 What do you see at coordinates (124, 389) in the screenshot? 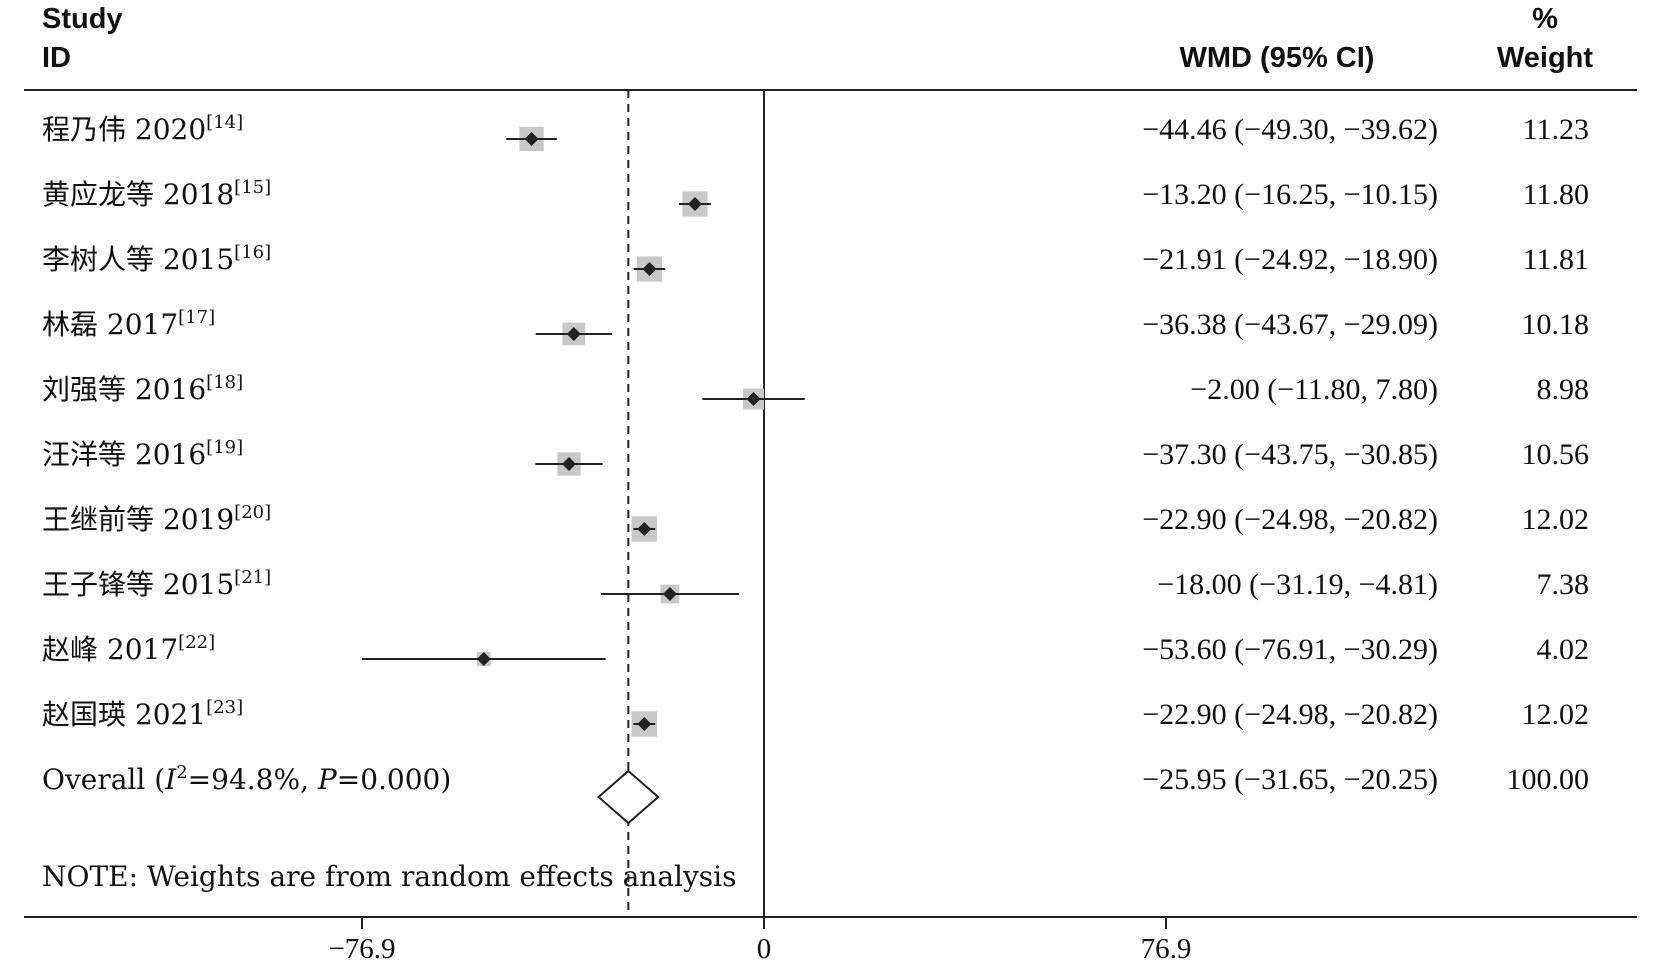
I see `study-name: 刘强等 2016` at bounding box center [124, 389].